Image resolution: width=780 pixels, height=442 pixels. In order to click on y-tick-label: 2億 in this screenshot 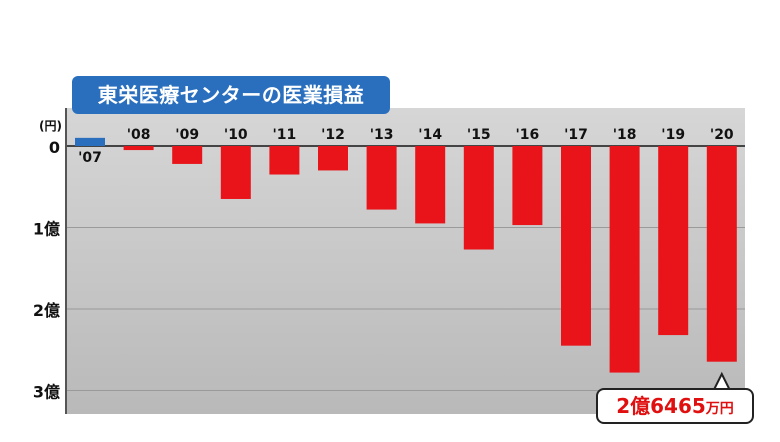, I will do `click(46, 310)`.